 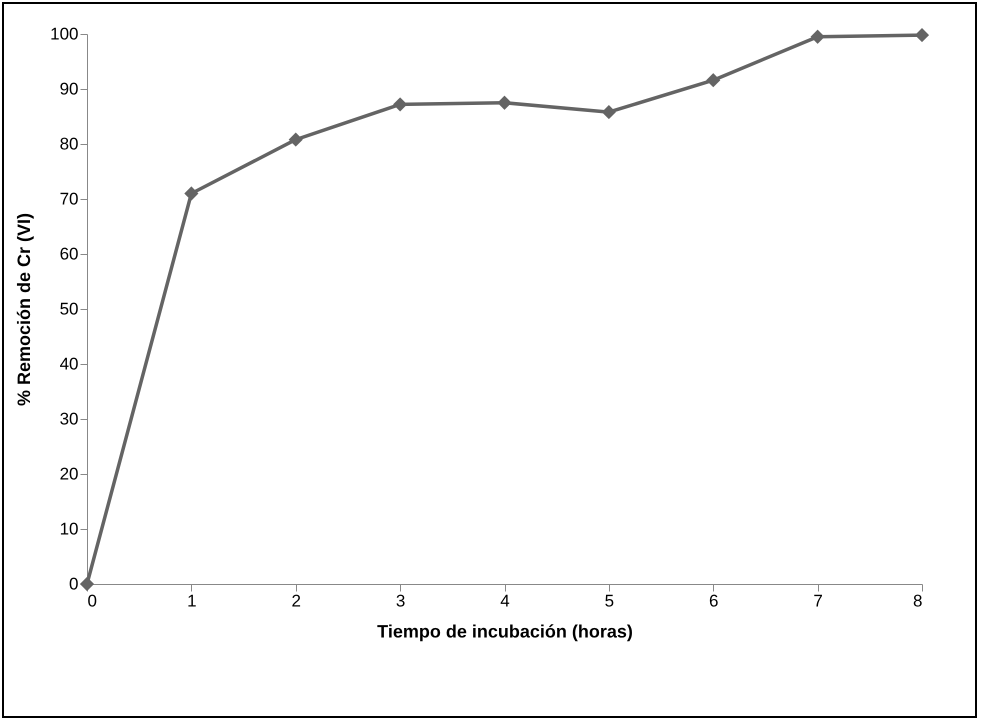 What do you see at coordinates (24, 309) in the screenshot?
I see `y-axis-title: % Remoción de Cr (VI)` at bounding box center [24, 309].